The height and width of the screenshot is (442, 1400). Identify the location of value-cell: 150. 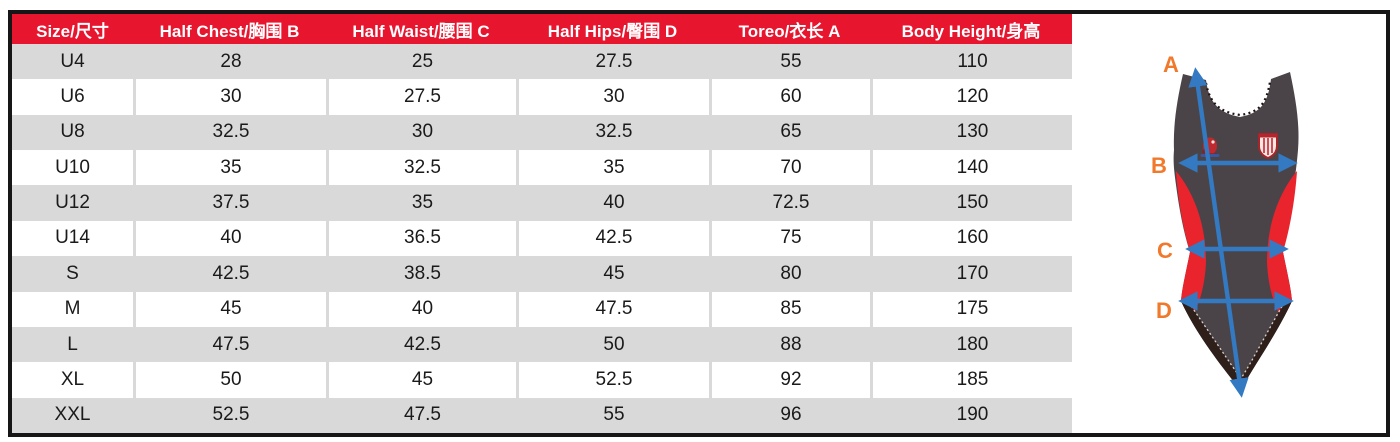
(971, 203).